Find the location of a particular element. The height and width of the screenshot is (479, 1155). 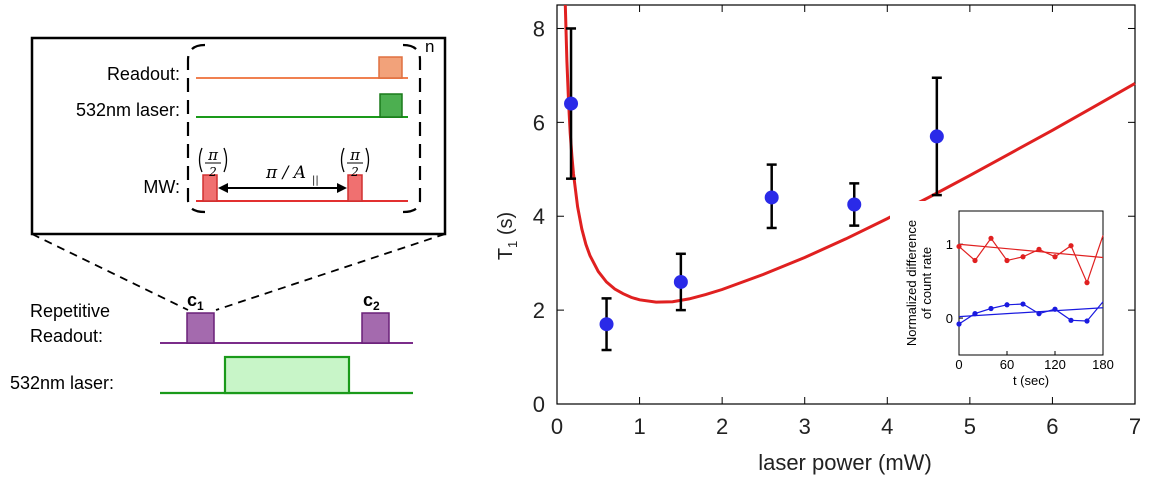

repeat-count-label: n is located at coordinates (429, 46).